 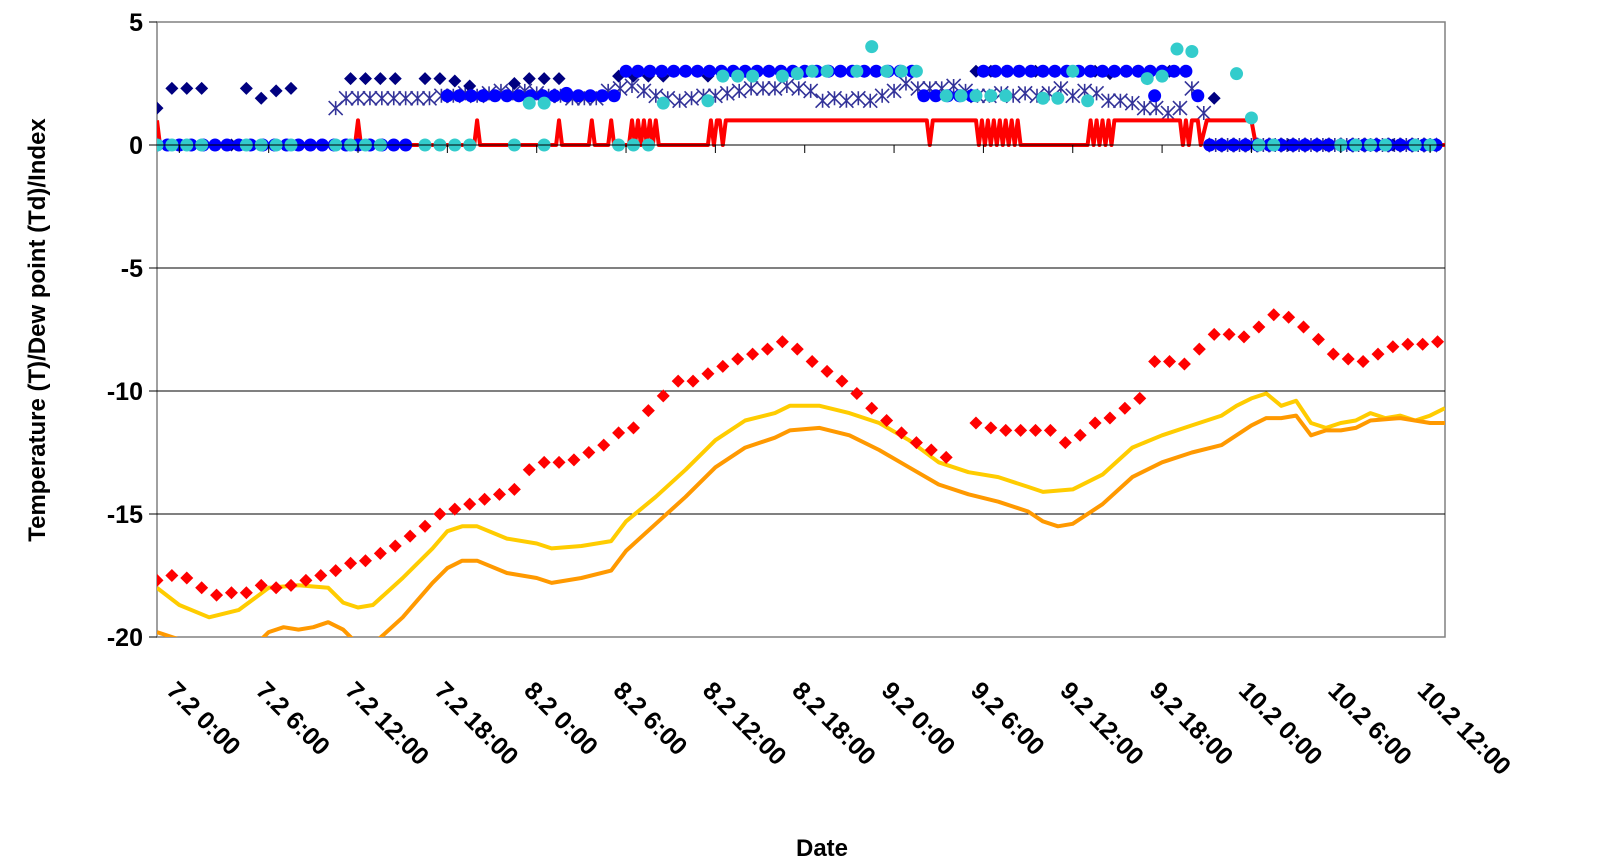 What do you see at coordinates (1370, 723) in the screenshot?
I see `x-tick-label: 10.2 6:00` at bounding box center [1370, 723].